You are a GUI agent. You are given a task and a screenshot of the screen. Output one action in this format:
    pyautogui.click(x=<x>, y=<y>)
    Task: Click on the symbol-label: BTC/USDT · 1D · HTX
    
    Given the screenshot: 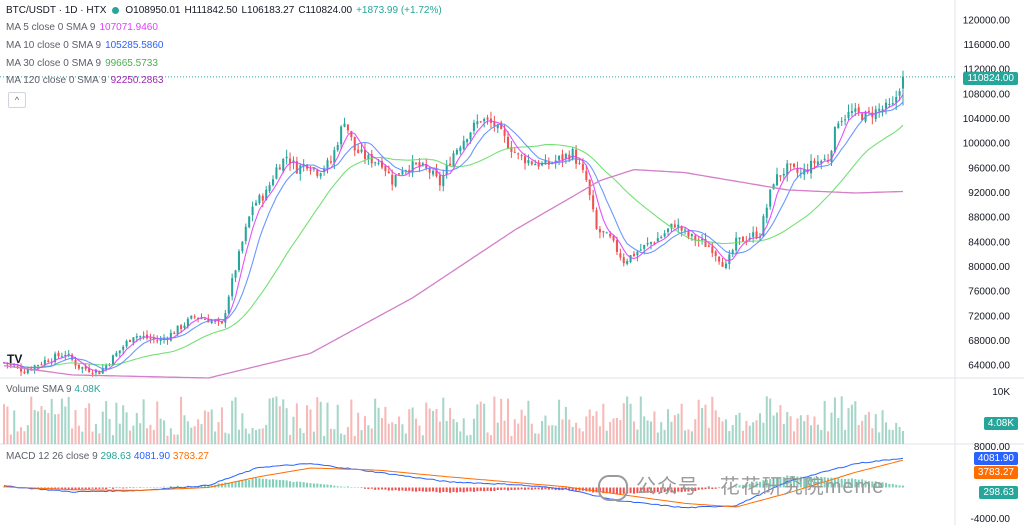 What is the action you would take?
    pyautogui.click(x=56, y=10)
    